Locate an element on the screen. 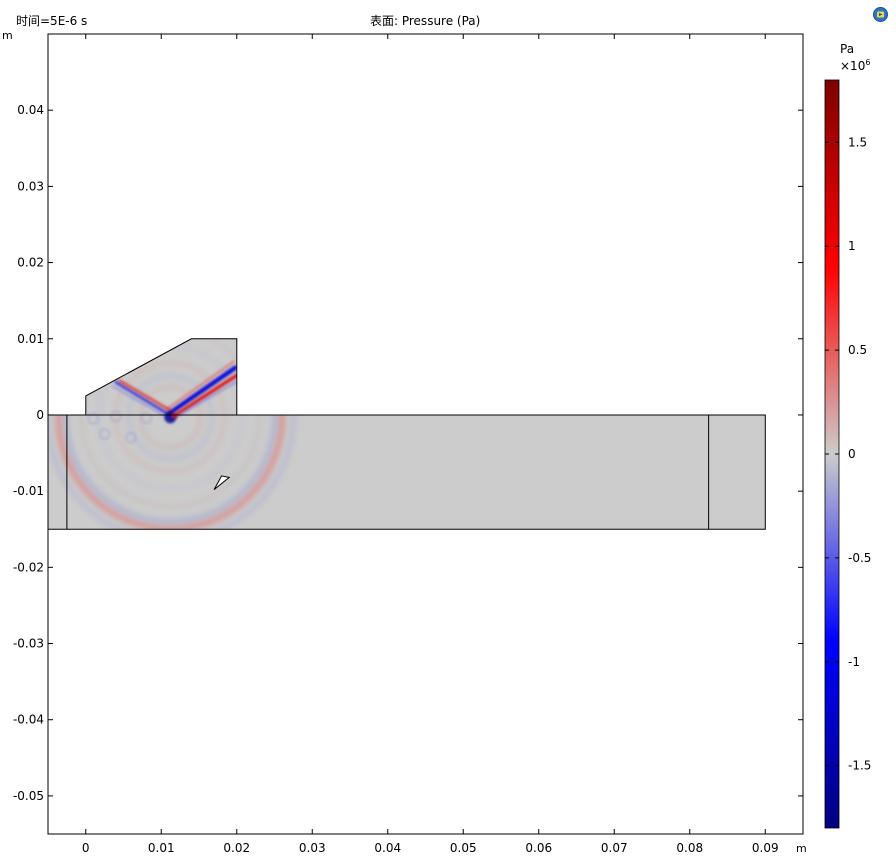 The width and height of the screenshot is (896, 857). y-tick-label: 0.04 is located at coordinates (30, 110).